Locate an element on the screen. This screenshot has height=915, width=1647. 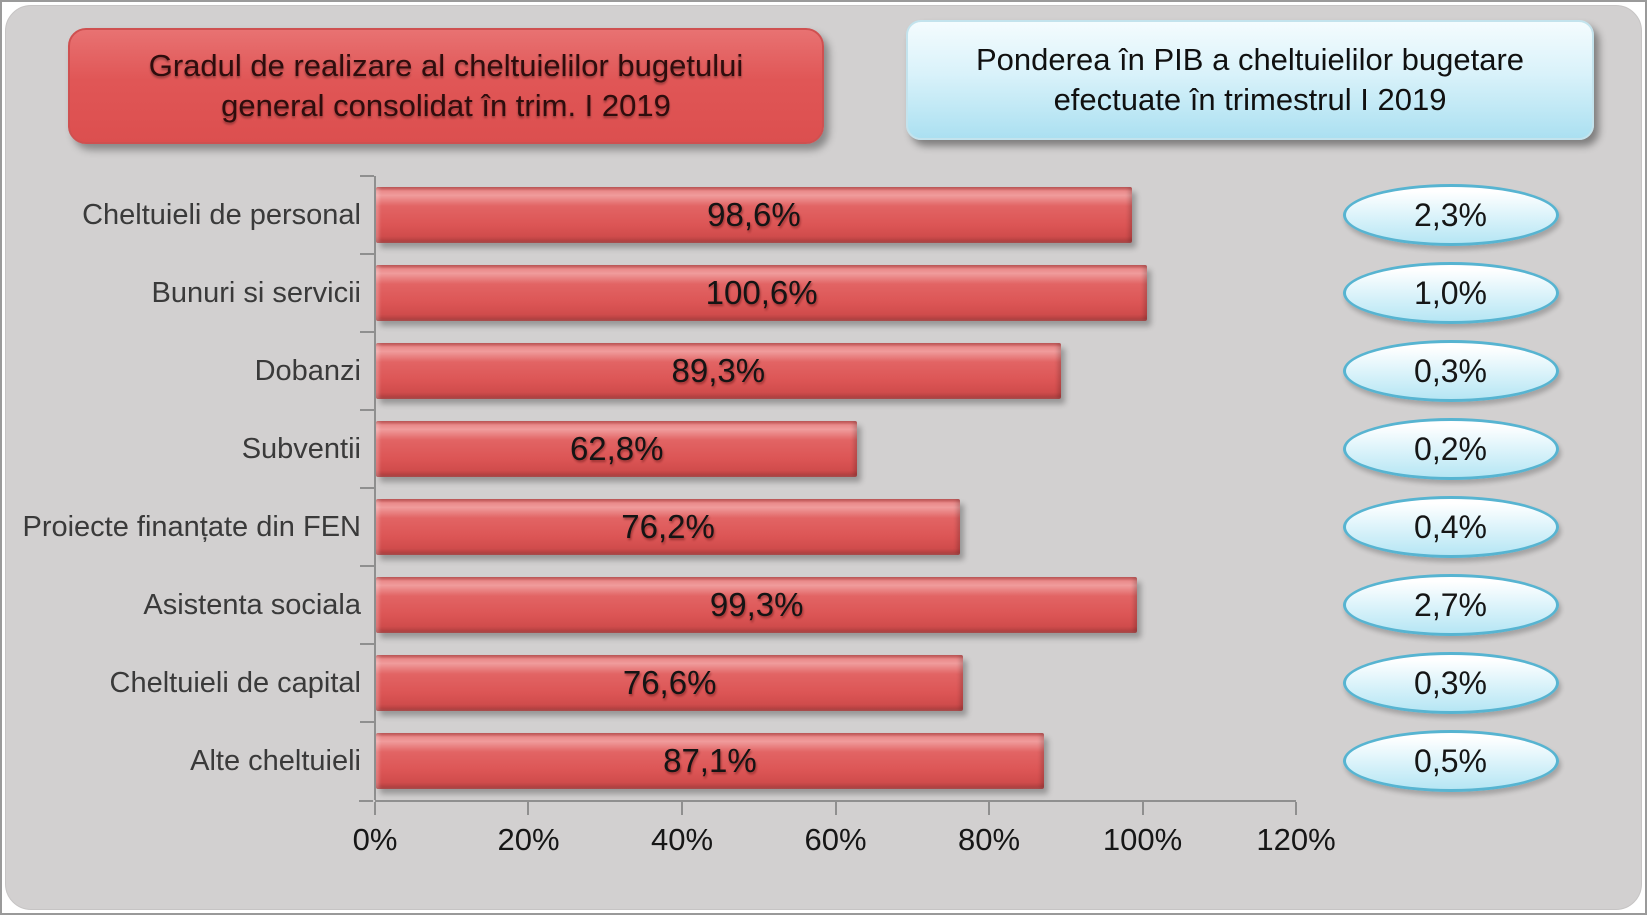
realization-bar: 89,3% is located at coordinates (718, 371).